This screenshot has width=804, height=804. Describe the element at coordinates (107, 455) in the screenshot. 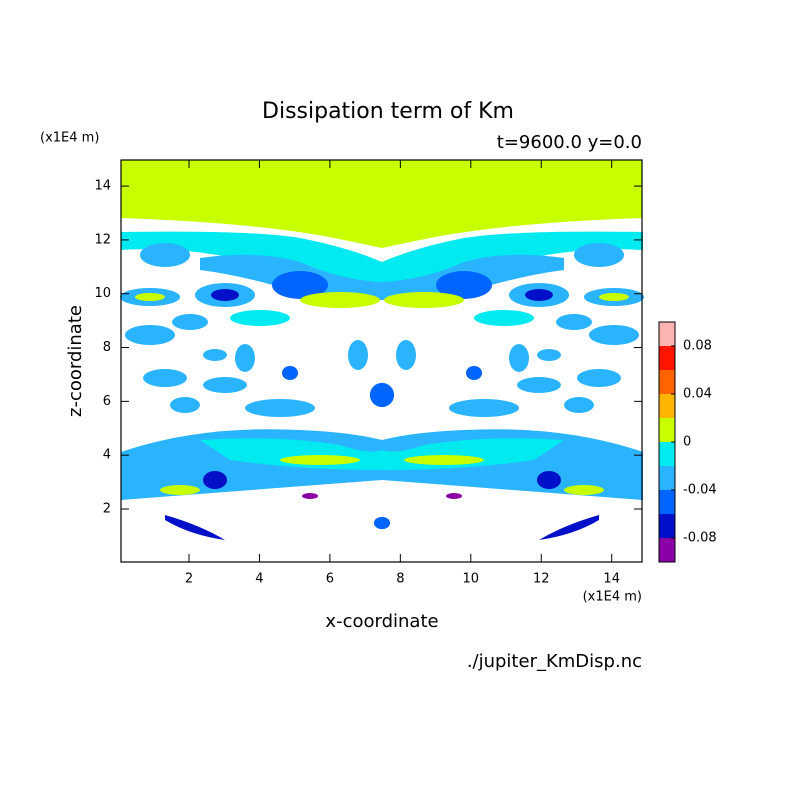

I see `y-tick-label: 4` at that location.